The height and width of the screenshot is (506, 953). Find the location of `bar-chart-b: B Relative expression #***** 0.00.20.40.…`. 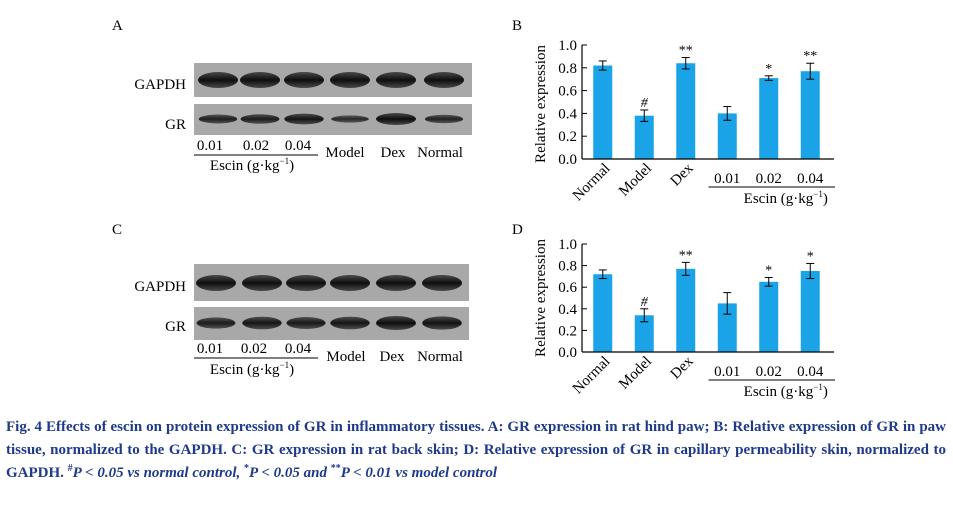

bar-chart-b: B Relative expression #***** 0.00.20.40.… is located at coordinates (673, 112).